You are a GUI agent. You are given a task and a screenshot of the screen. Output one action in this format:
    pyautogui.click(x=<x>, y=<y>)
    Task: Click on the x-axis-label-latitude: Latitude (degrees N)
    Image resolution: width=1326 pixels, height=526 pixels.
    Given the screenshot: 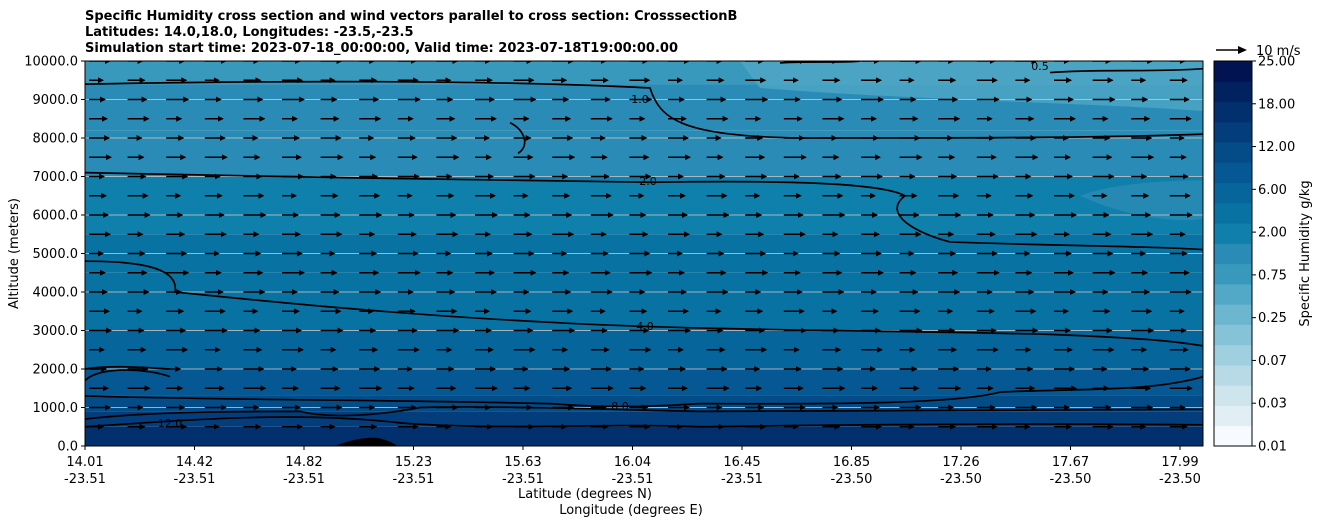 What is the action you would take?
    pyautogui.click(x=585, y=494)
    